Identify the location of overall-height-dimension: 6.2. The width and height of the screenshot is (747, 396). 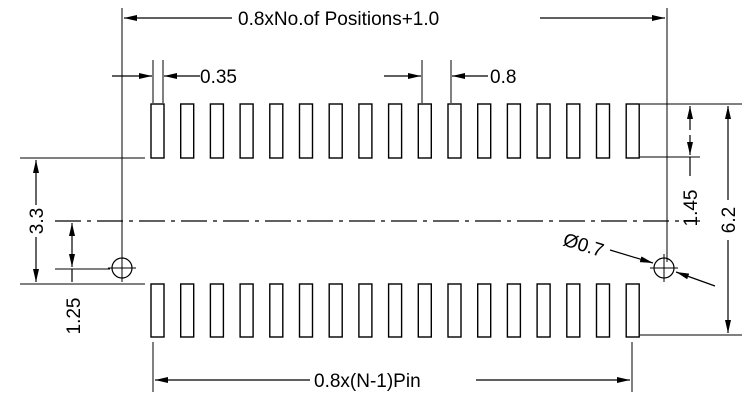
(729, 219).